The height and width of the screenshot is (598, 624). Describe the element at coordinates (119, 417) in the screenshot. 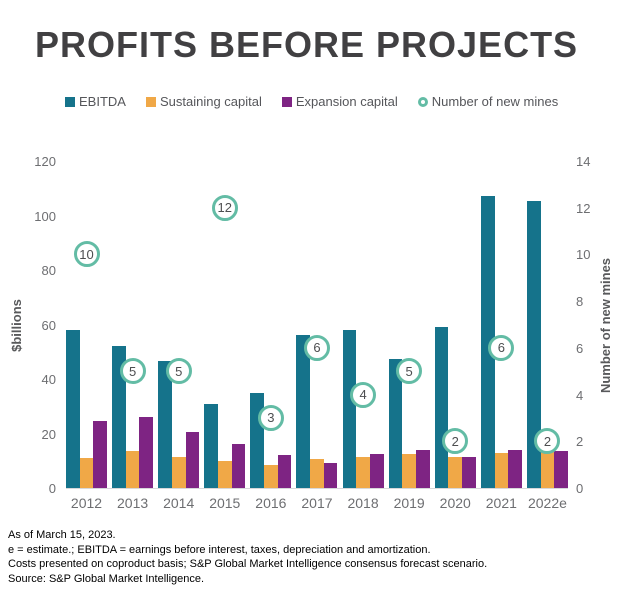

I see `bar-ebitda-2013` at that location.